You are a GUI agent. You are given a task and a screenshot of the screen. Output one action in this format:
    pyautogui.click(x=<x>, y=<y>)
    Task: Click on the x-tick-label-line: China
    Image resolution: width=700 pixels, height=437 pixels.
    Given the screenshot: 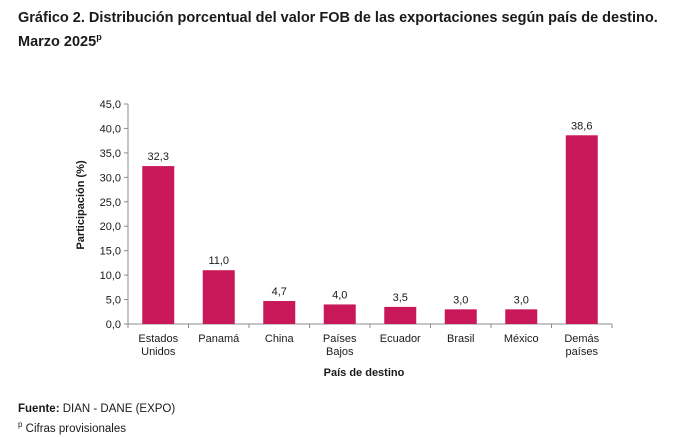 What is the action you would take?
    pyautogui.click(x=280, y=339)
    